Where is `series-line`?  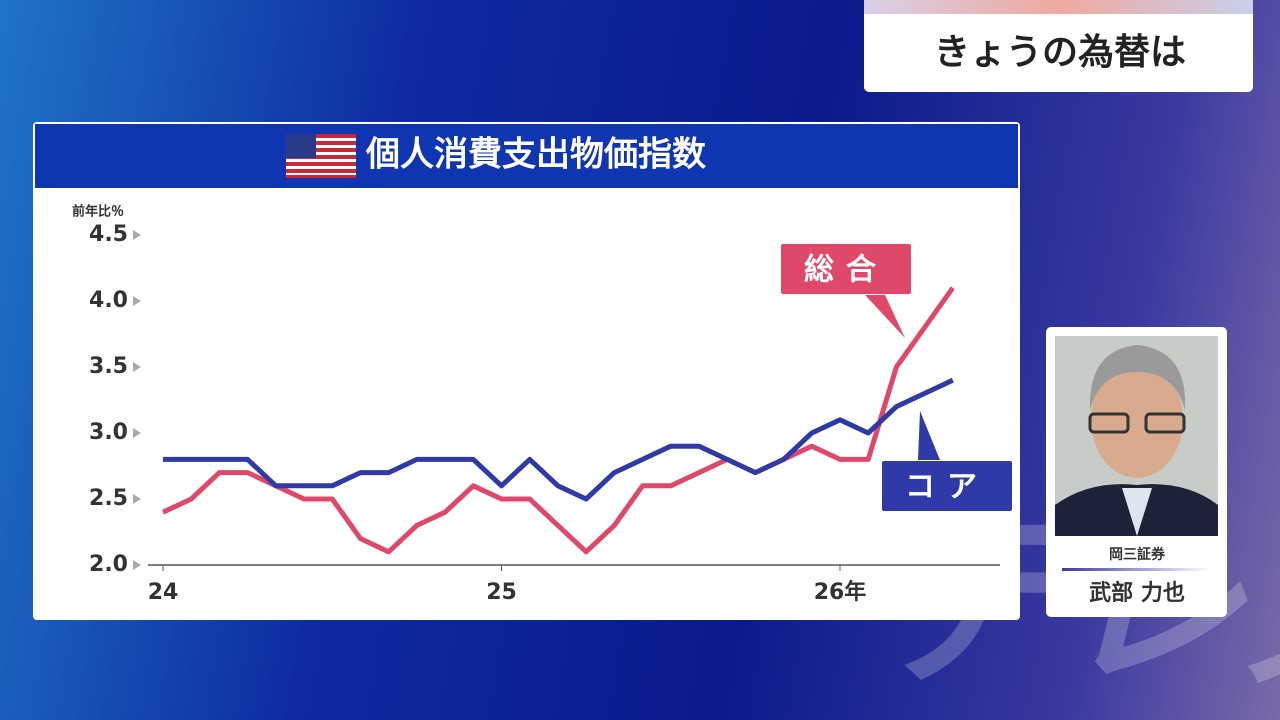
series-line is located at coordinates (558, 439).